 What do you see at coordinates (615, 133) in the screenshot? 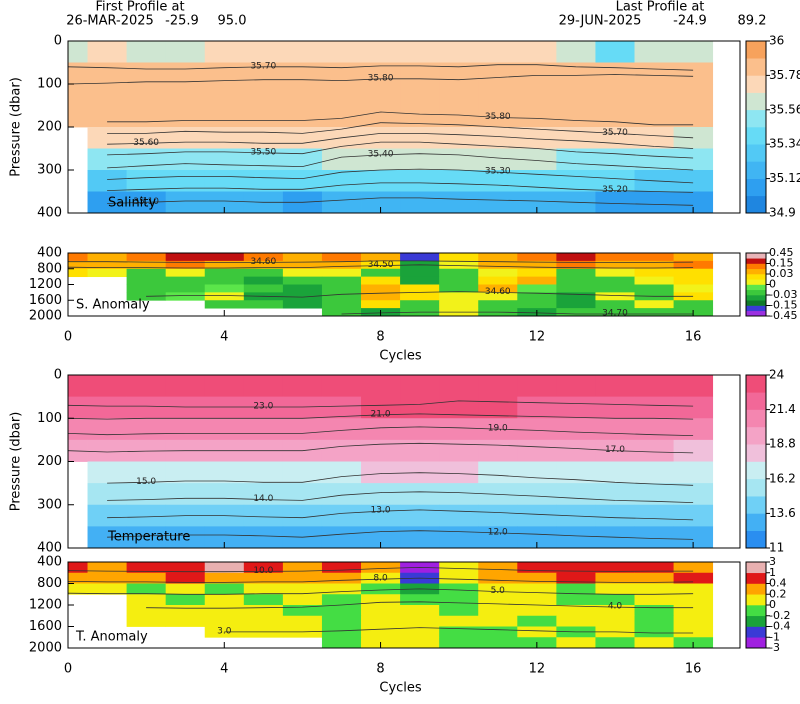
I see `contour-label: 35.70` at bounding box center [615, 133].